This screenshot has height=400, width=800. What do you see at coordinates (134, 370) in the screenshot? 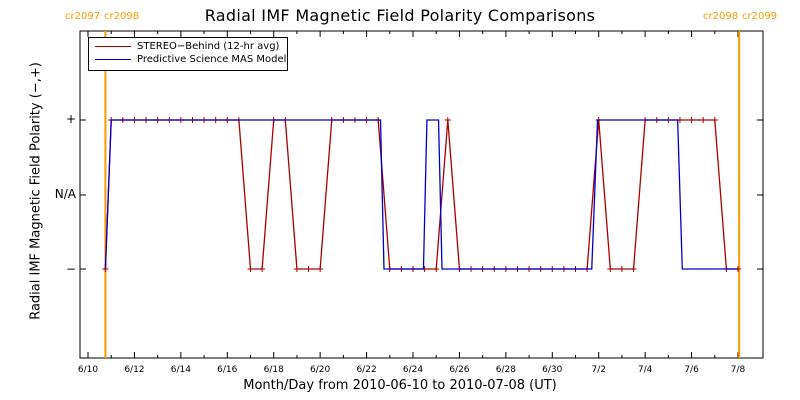
I see `x-tick-label: 6/12` at bounding box center [134, 370].